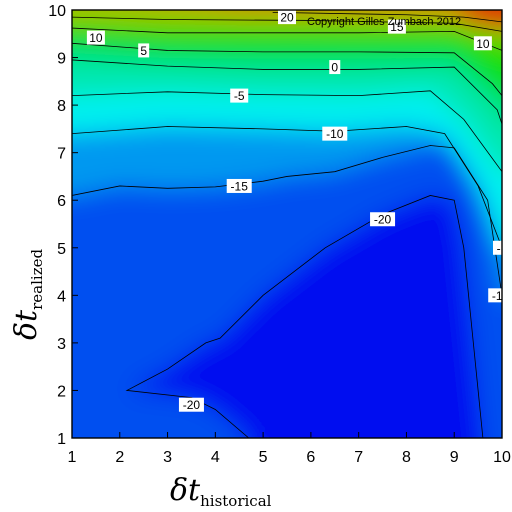 Image resolution: width=512 pixels, height=512 pixels. I want to click on x-axis-subscript: historical, so click(236, 501).